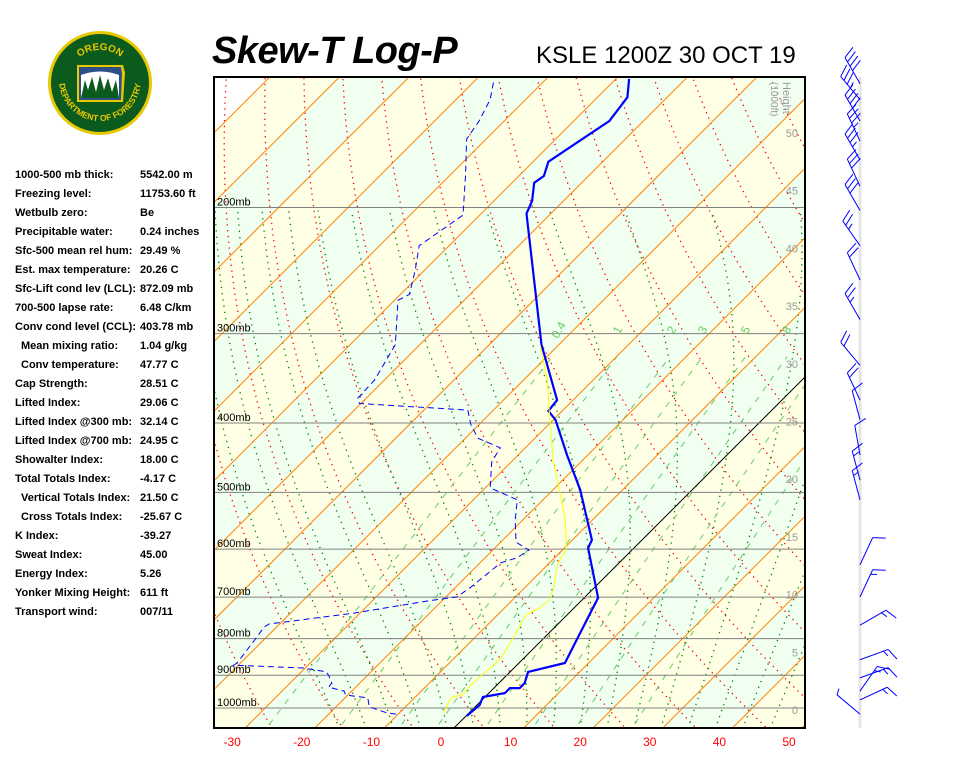 The width and height of the screenshot is (960, 768). Describe the element at coordinates (115, 615) in the screenshot. I see `stat-row: Transport wind: 007/11` at that location.